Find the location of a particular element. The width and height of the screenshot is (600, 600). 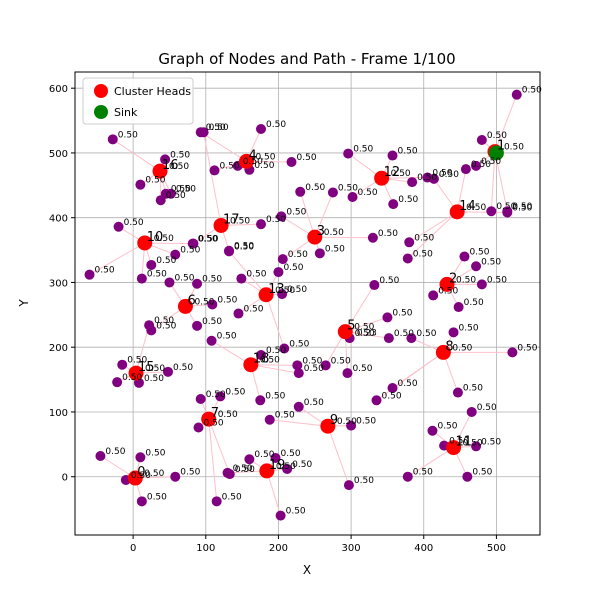

cluster-head-id-label: 0 is located at coordinates (141, 472).